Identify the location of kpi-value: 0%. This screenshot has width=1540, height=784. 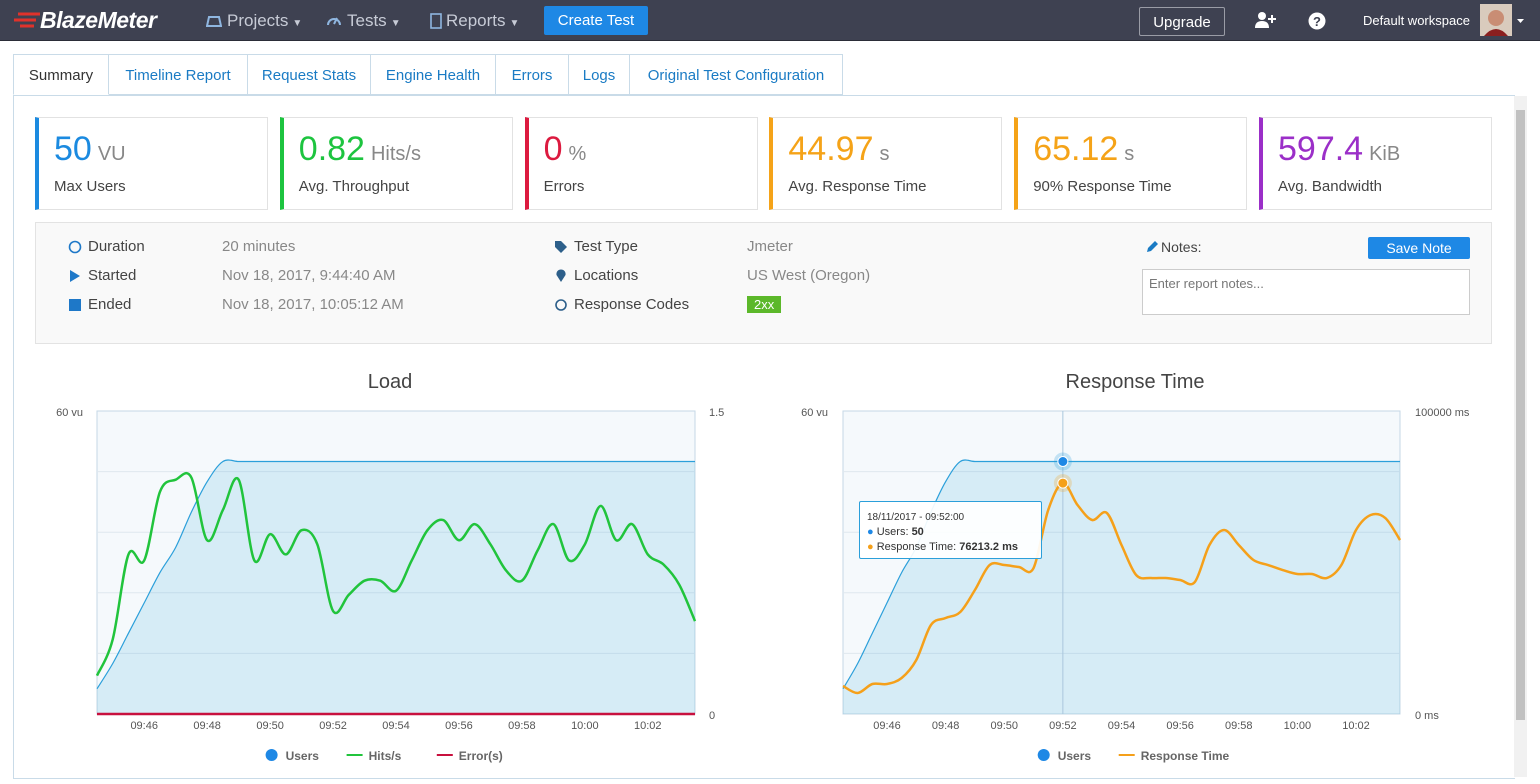
(565, 149).